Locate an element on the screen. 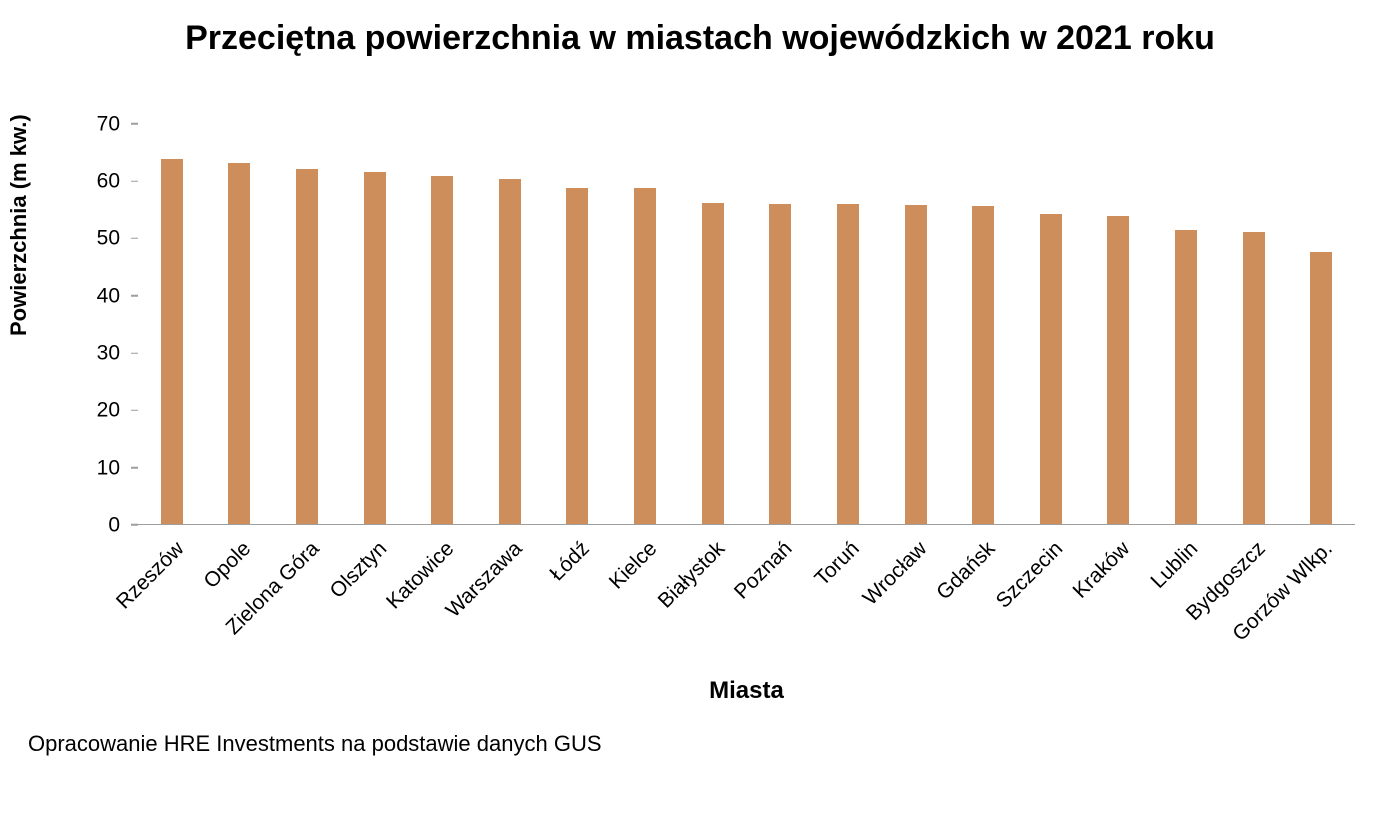 Image resolution: width=1400 pixels, height=825 pixels. bar-kraków is located at coordinates (1118, 370).